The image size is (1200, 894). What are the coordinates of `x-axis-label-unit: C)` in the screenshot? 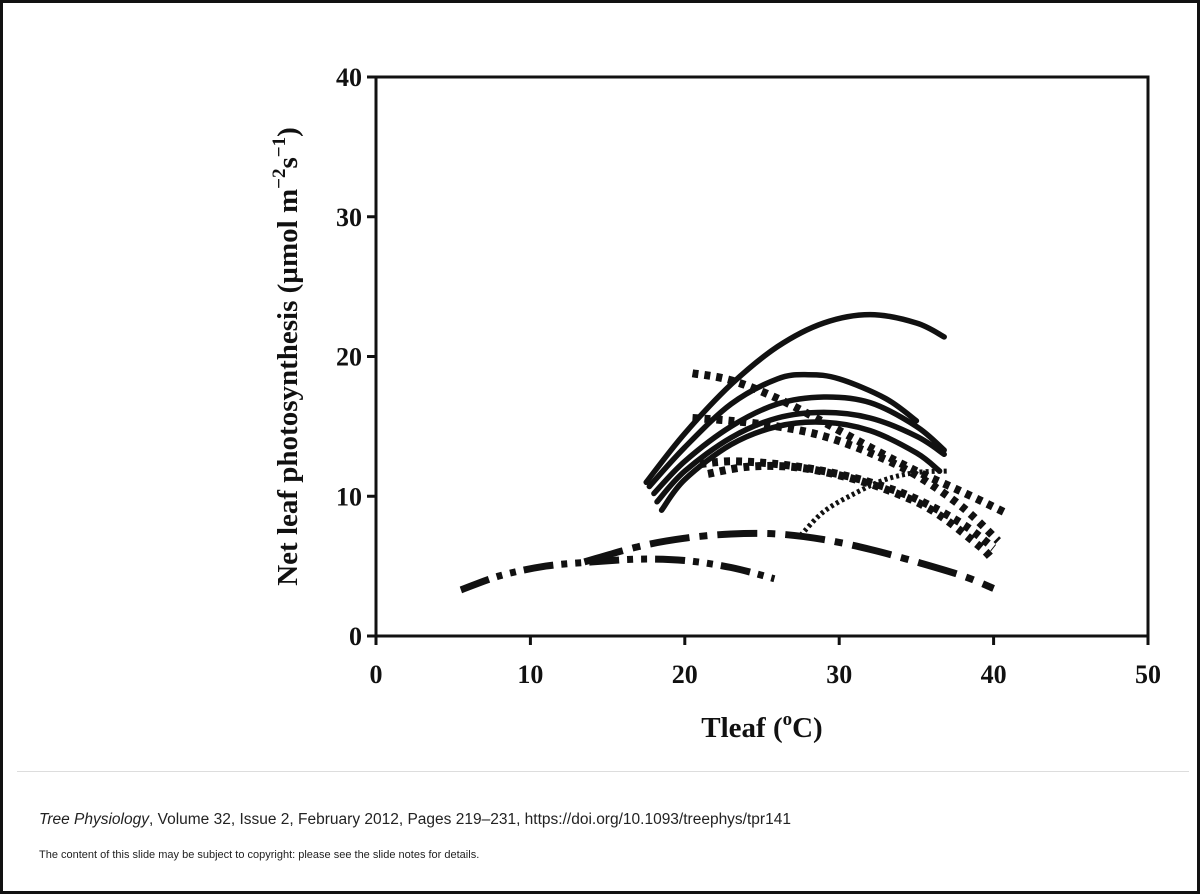 It's located at (807, 728).